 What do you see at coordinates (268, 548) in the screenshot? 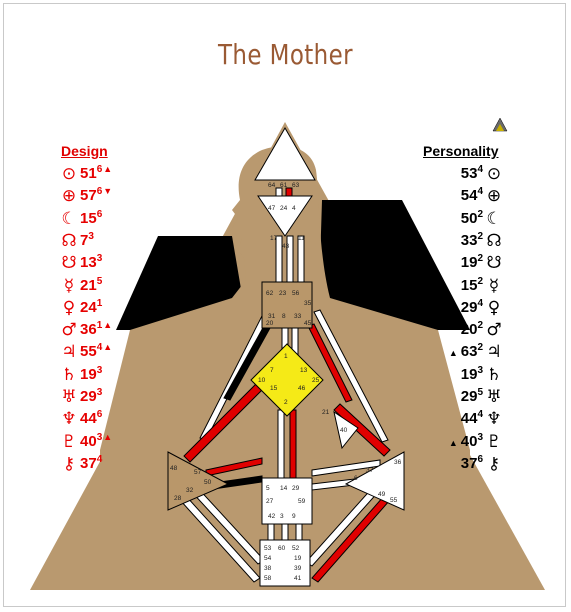
I see `gate-label: 53` at bounding box center [268, 548].